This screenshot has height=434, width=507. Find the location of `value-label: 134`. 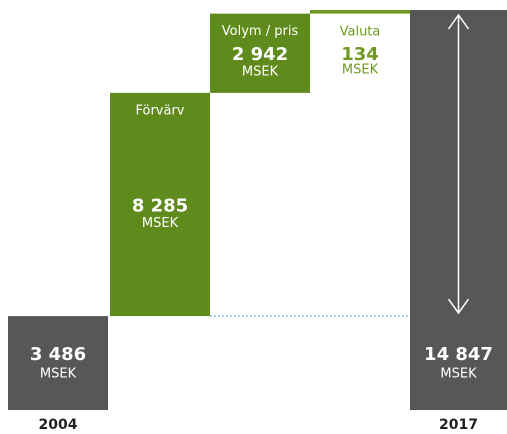

value-label: 134 is located at coordinates (360, 54).